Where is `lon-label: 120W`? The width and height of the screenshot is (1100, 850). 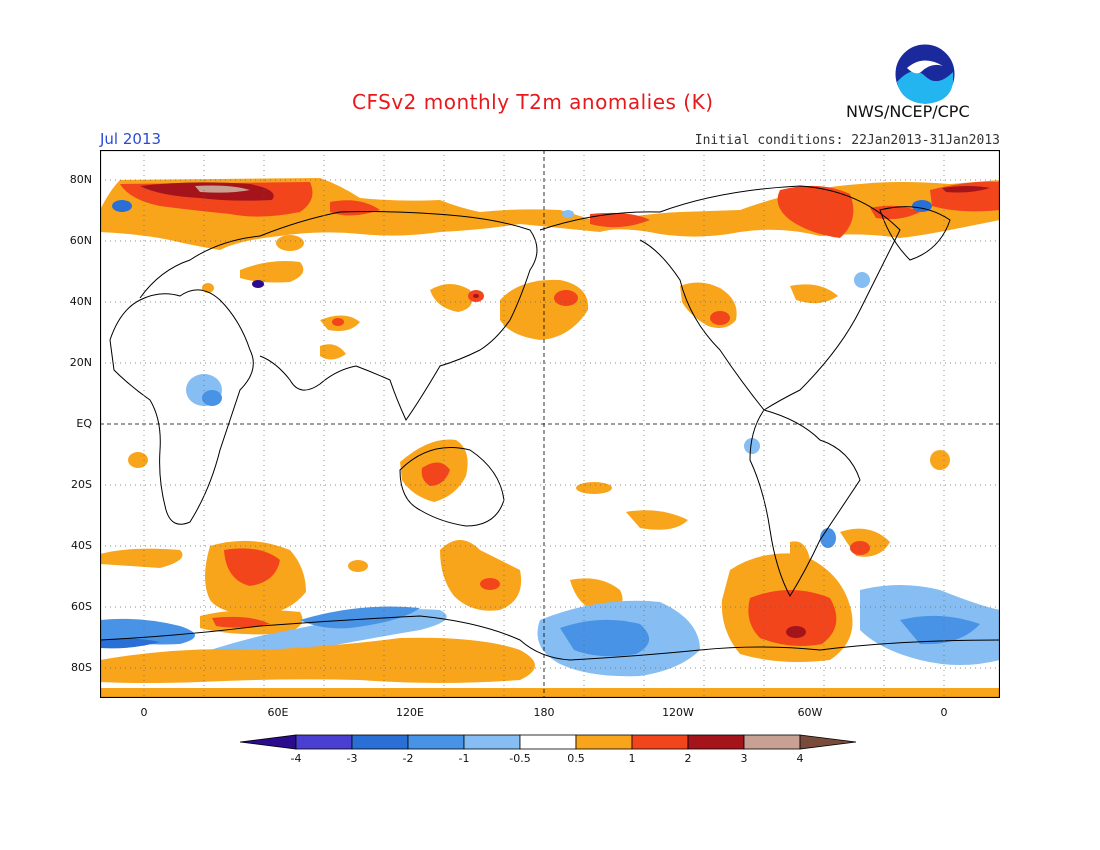 lon-label: 120W is located at coordinates (678, 712).